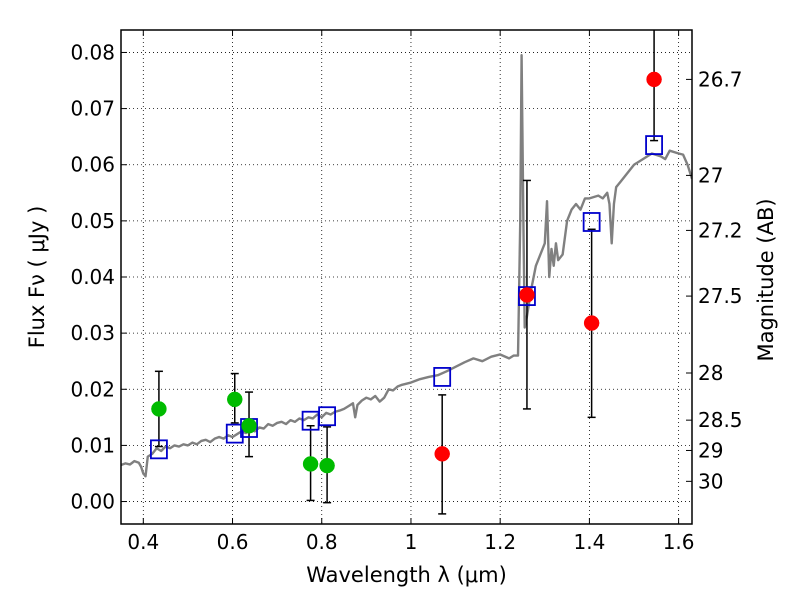 The image size is (800, 600). I want to click on x-axis-label: Wavelength λ (μm), so click(406, 575).